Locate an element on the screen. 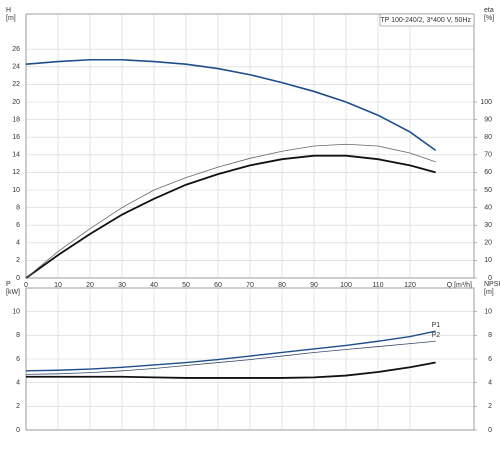 The height and width of the screenshot is (456, 500). x-tick-label: 80 is located at coordinates (282, 285).